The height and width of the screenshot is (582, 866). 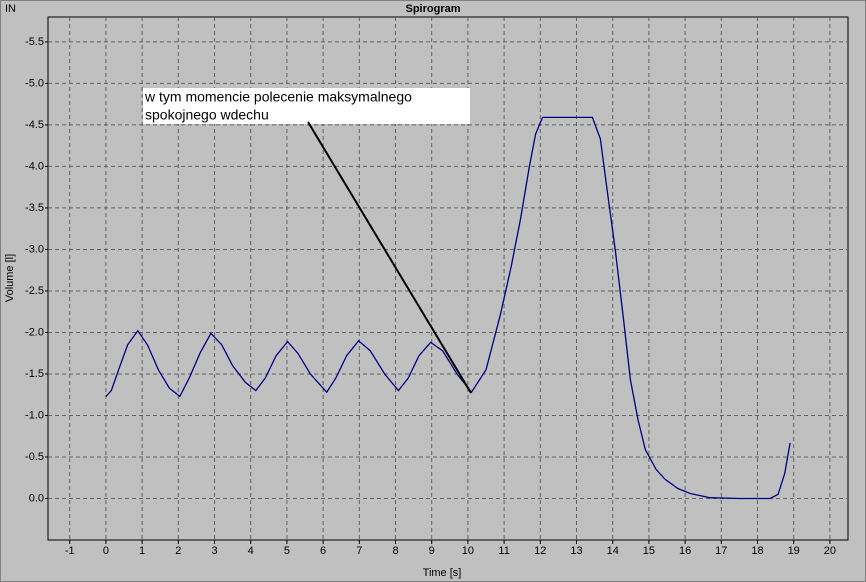 What do you see at coordinates (34, 42) in the screenshot?
I see `y-tick-label: -5.5` at bounding box center [34, 42].